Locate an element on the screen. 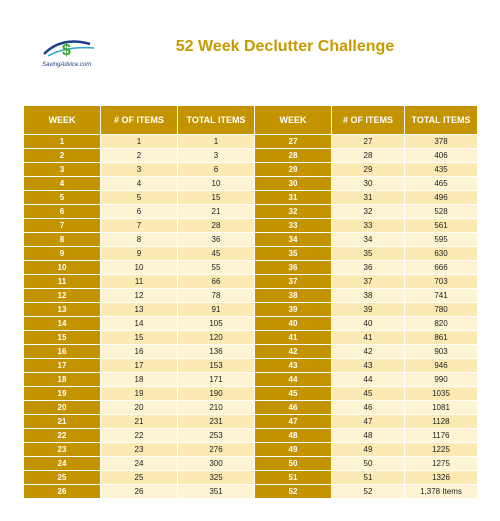 This screenshot has height=521, width=500. table-row: 9 9 45 35 35 630 is located at coordinates (250, 253).